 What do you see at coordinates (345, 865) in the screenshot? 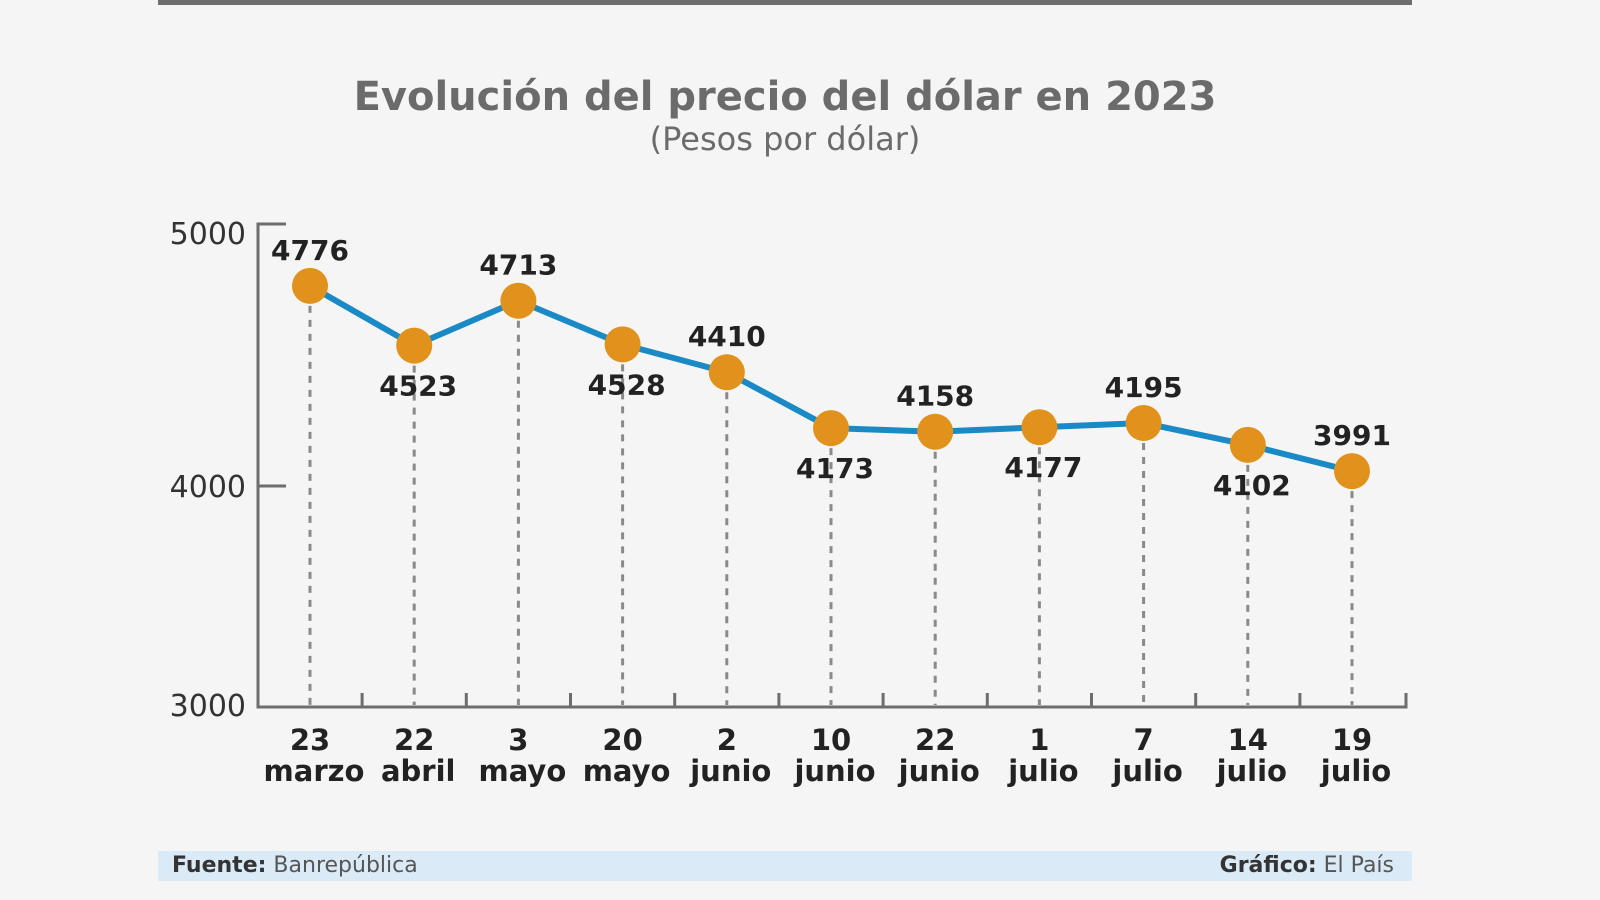
I see `source-value: Banrepública` at bounding box center [345, 865].